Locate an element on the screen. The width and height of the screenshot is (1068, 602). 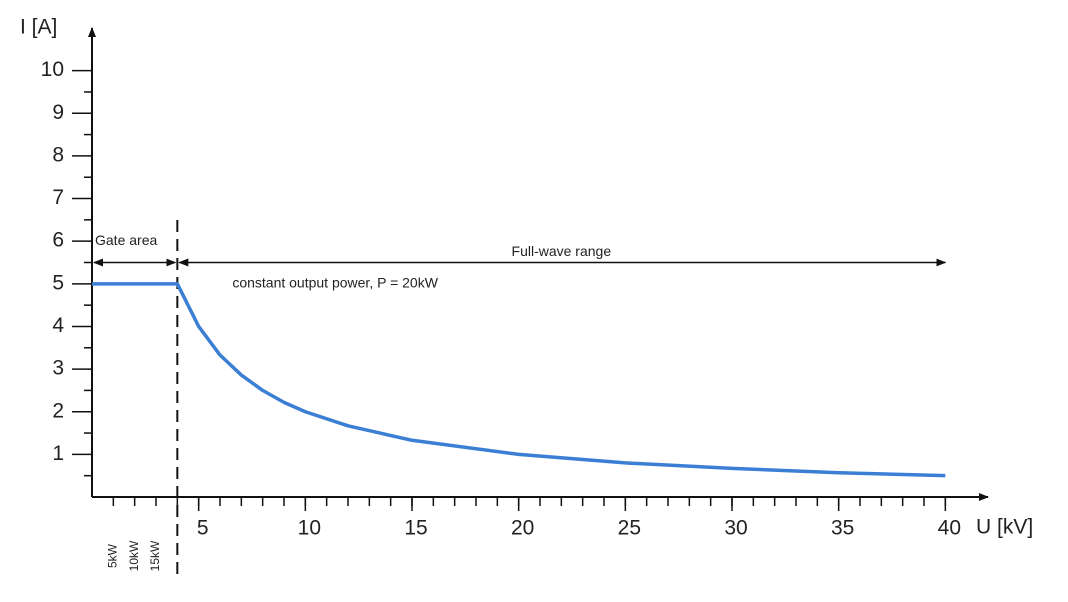
power-label: 15kW is located at coordinates (155, 555).